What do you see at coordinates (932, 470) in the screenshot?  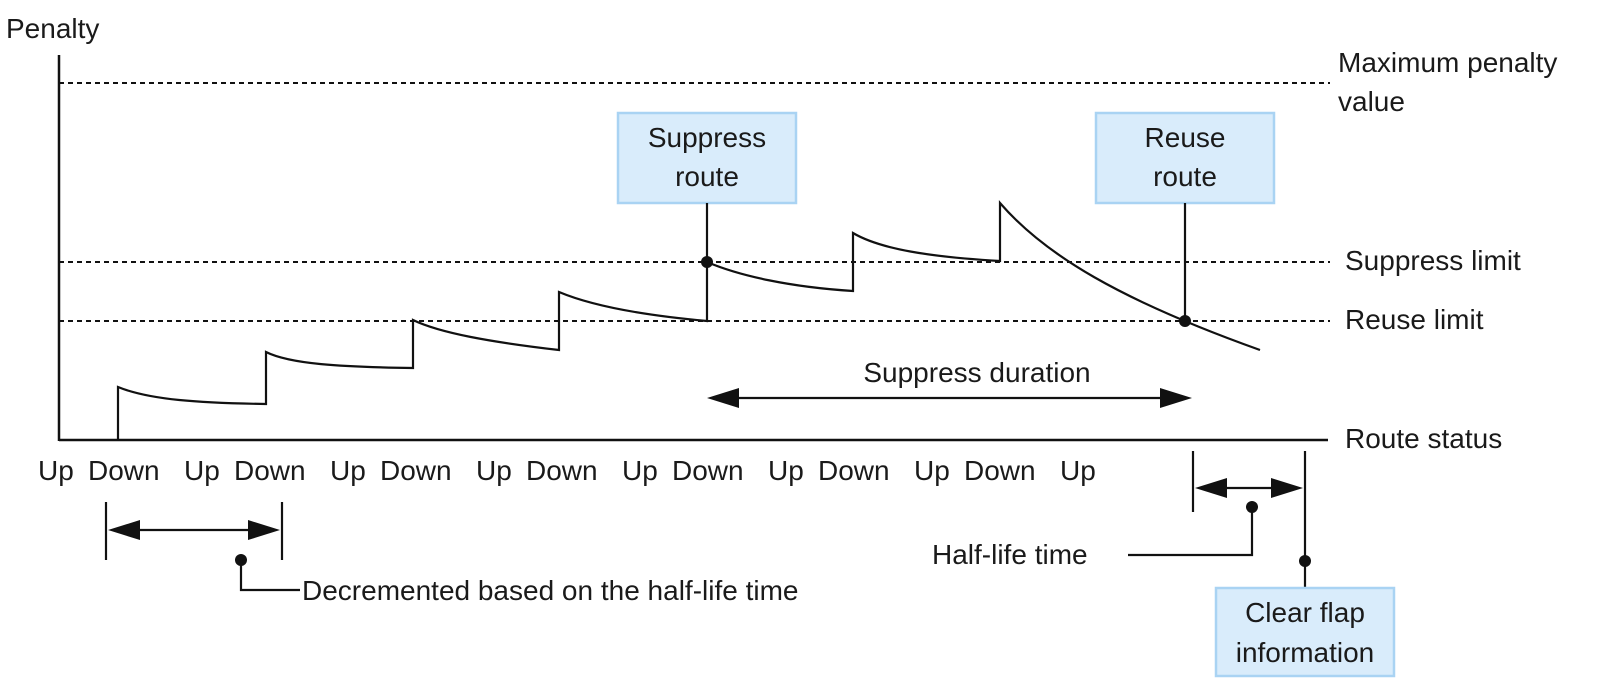 I see `status-12: Up` at bounding box center [932, 470].